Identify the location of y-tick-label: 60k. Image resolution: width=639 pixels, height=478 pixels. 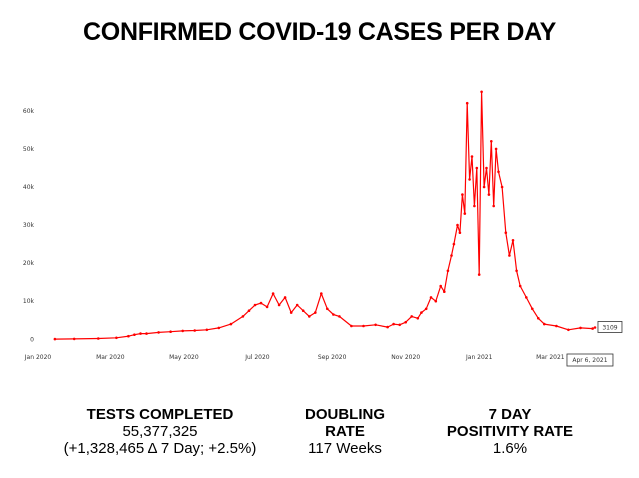
(29, 111).